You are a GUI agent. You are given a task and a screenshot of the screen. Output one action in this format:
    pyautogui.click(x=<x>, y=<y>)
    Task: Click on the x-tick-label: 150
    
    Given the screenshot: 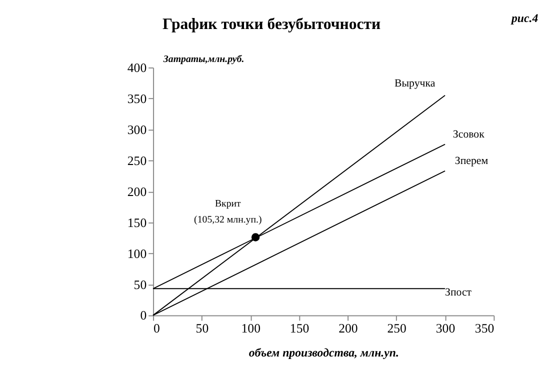 What is the action you would take?
    pyautogui.click(x=300, y=329)
    